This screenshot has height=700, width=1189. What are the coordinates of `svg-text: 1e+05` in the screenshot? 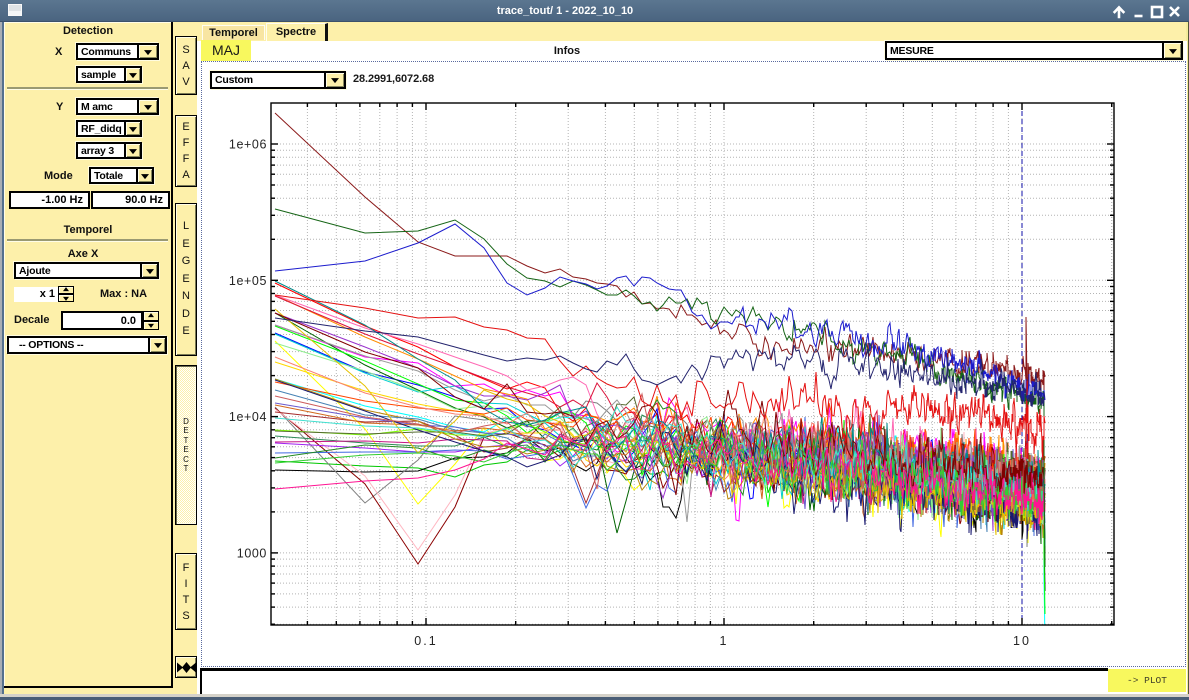 It's located at (248, 281).